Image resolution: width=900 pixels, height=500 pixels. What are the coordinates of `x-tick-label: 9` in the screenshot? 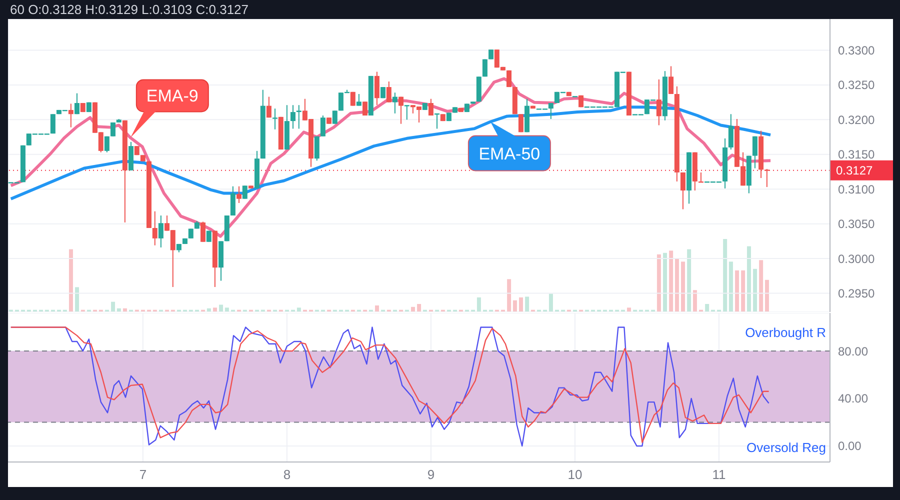 It's located at (431, 474).